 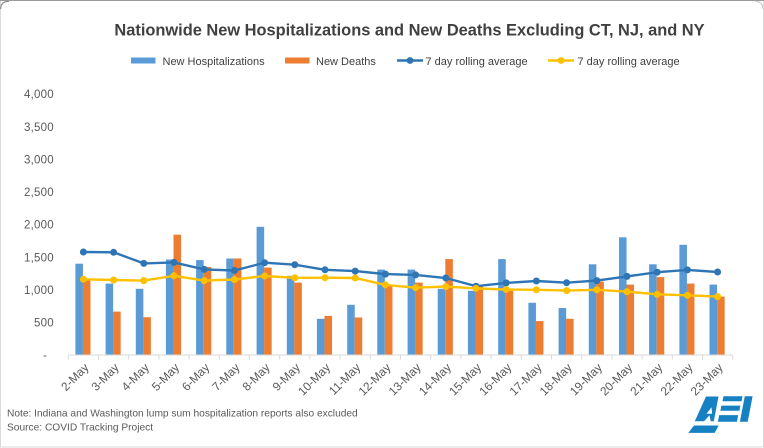 I want to click on svg-text: 2,000, so click(x=39, y=226).